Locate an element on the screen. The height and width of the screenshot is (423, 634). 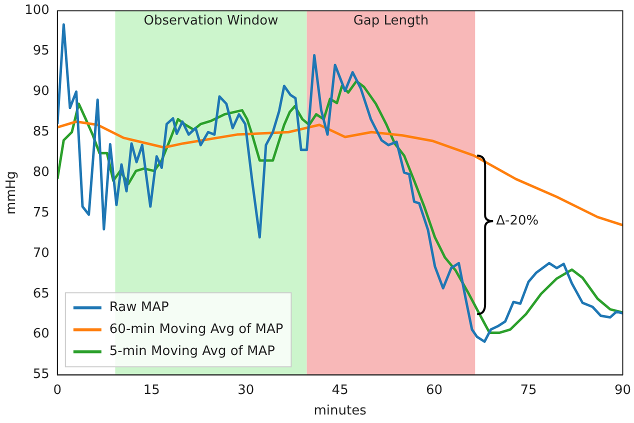
y-tick-label: 60 is located at coordinates (41, 334).